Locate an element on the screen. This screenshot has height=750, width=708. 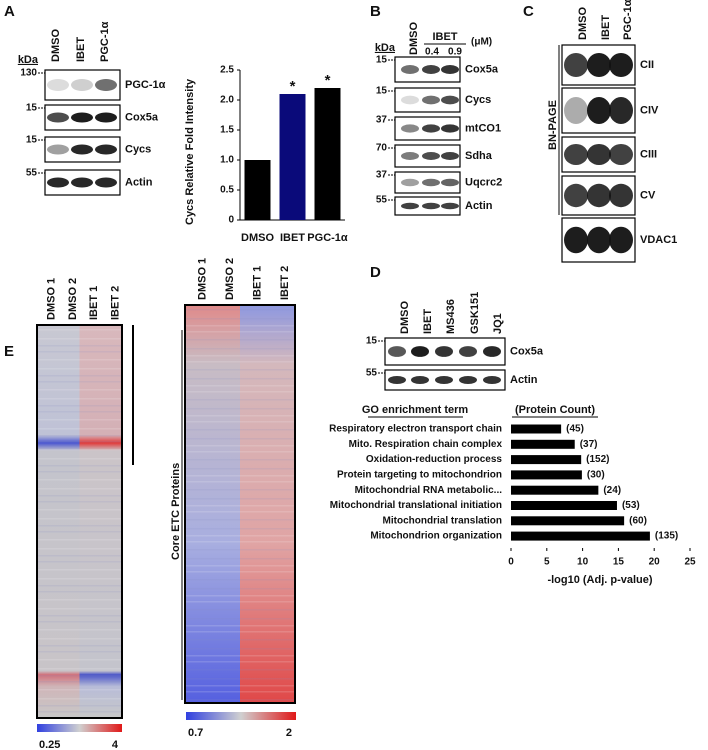
lane-label: DMSO is located at coordinates (405, 317).